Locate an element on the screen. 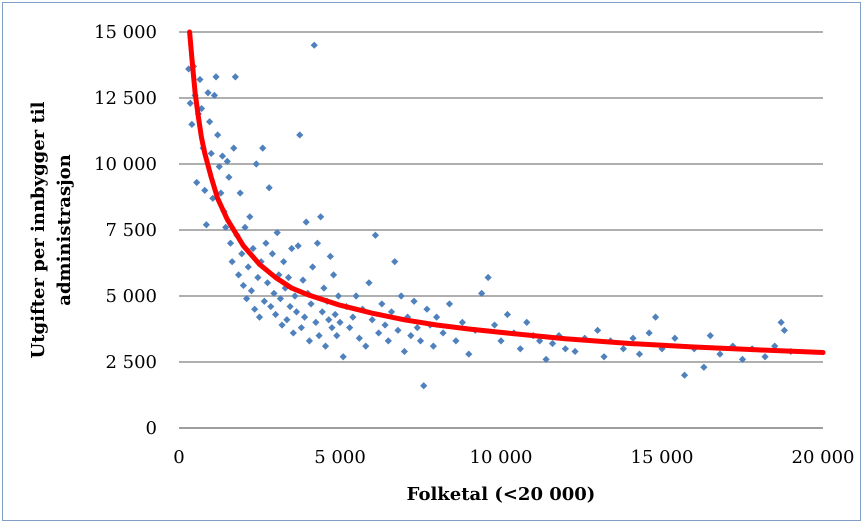 This screenshot has height=527, width=867. x-axis-title: Folketal (<20 000) is located at coordinates (501, 494).